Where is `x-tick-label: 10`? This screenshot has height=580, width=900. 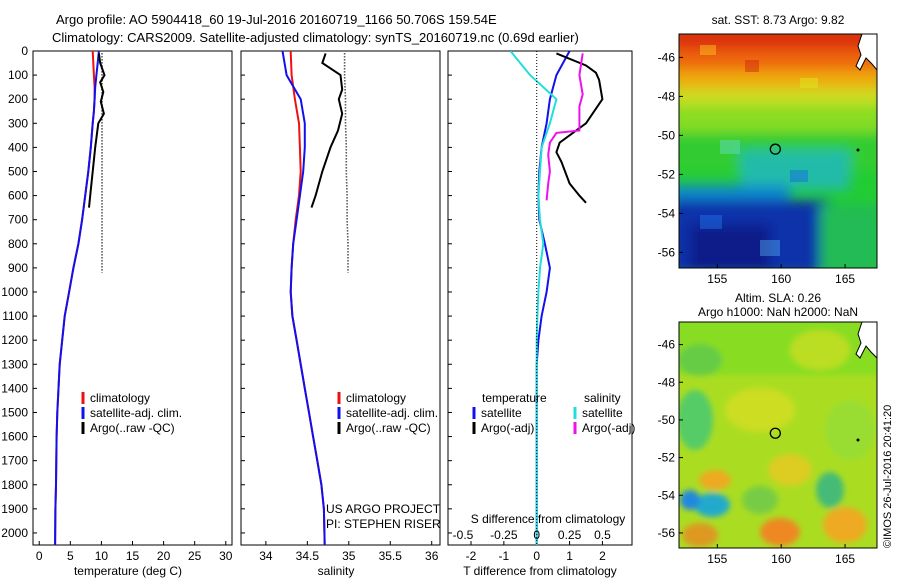 x-tick-label: 10 is located at coordinates (102, 556).